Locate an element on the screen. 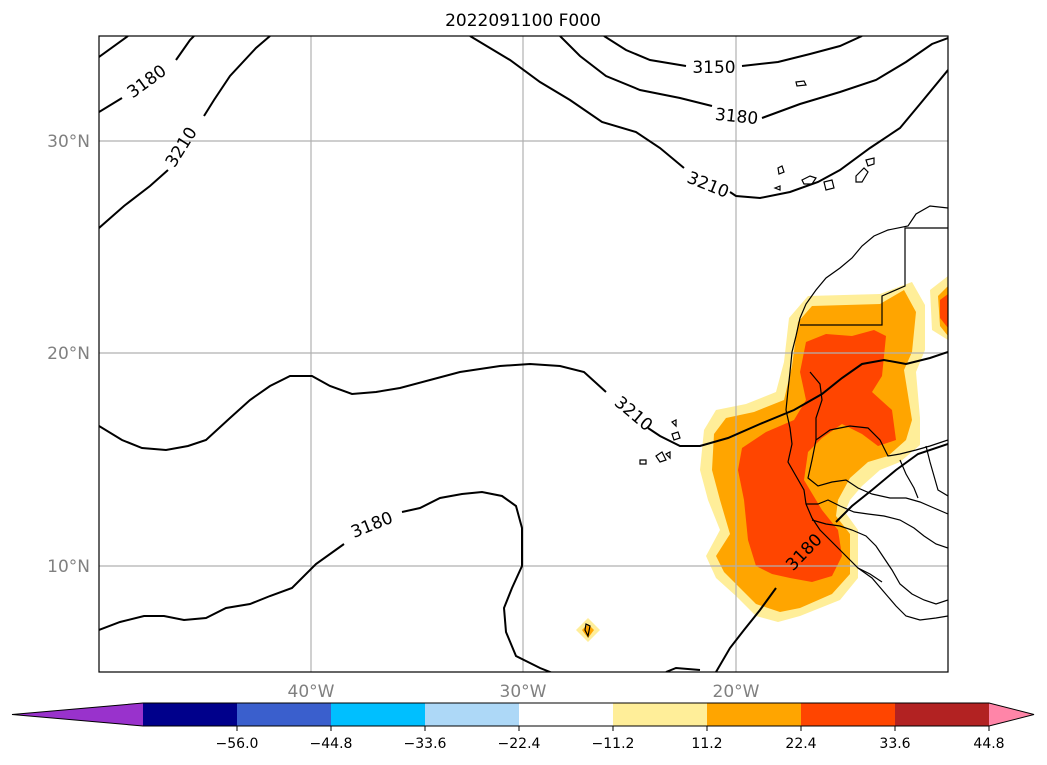  colorbar-tick-label: 33.6 is located at coordinates (894, 744).